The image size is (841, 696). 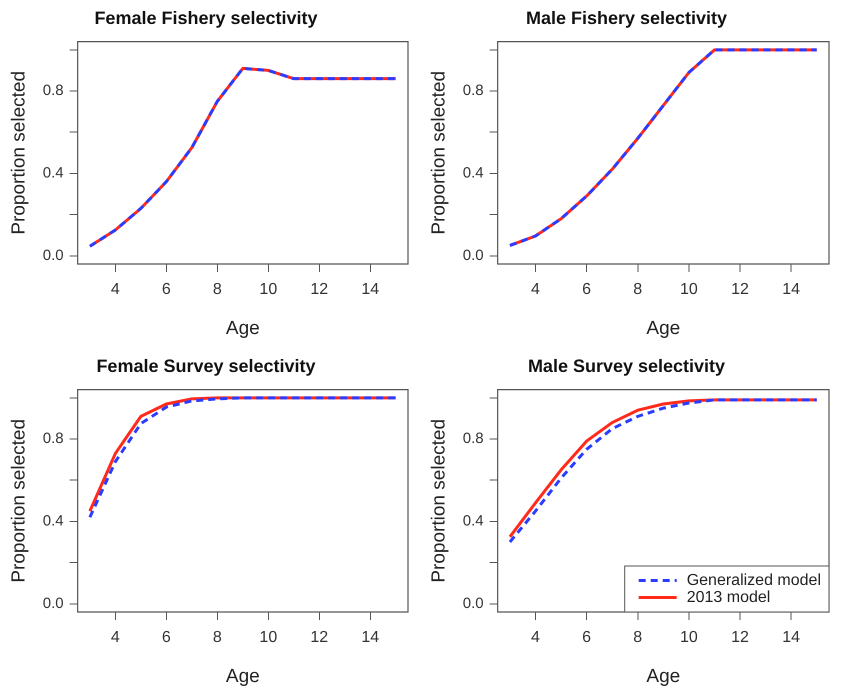 I want to click on chart-title: Female Fishery selectivity, so click(x=206, y=18).